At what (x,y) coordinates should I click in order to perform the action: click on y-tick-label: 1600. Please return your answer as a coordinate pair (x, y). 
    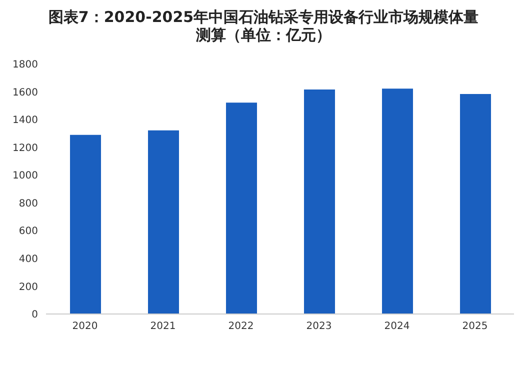
    Looking at the image, I should click on (25, 92).